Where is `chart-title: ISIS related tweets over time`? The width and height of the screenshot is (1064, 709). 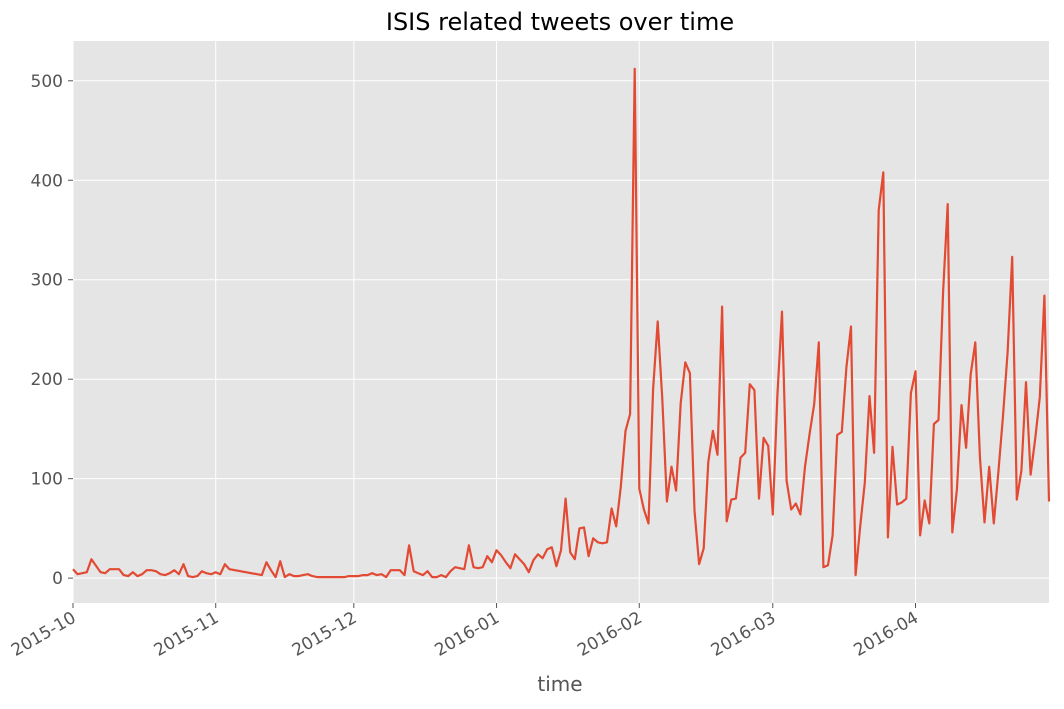
chart-title: ISIS related tweets over time is located at coordinates (560, 22).